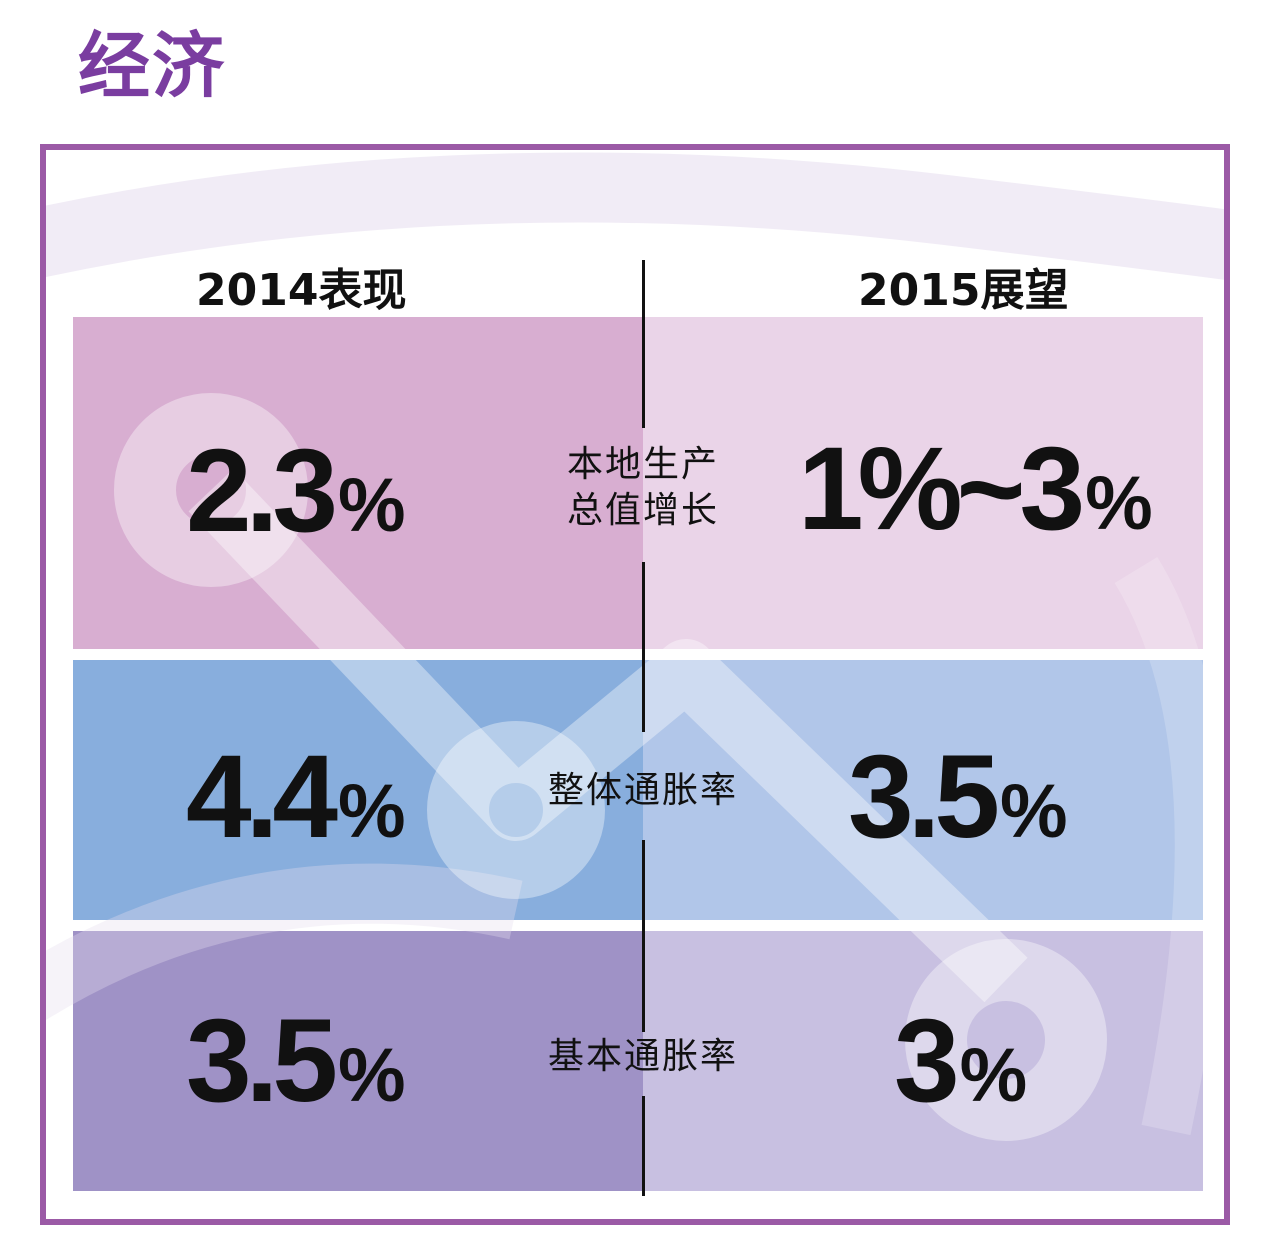 This screenshot has width=1280, height=1236. Describe the element at coordinates (961, 1061) in the screenshot. I see `core-inflation-2015-value: 3%` at that location.